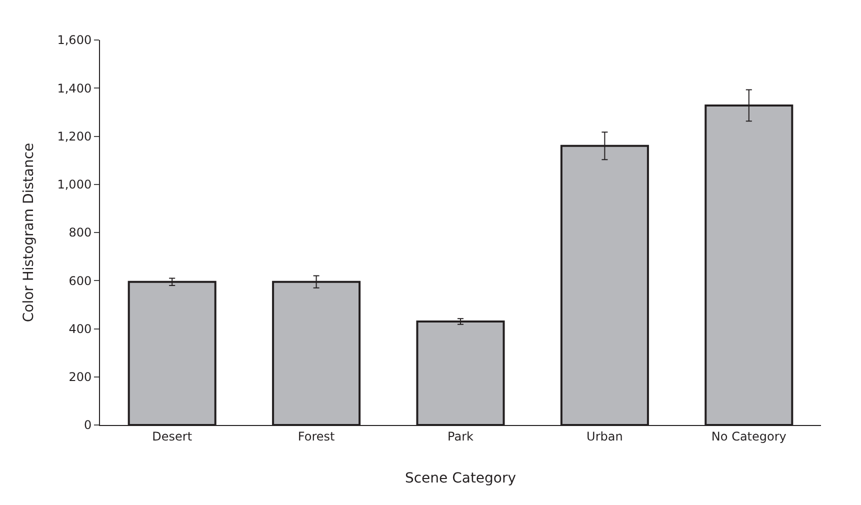 This screenshot has height=505, width=861. Describe the element at coordinates (461, 436) in the screenshot. I see `x-tick-label: Park` at that location.